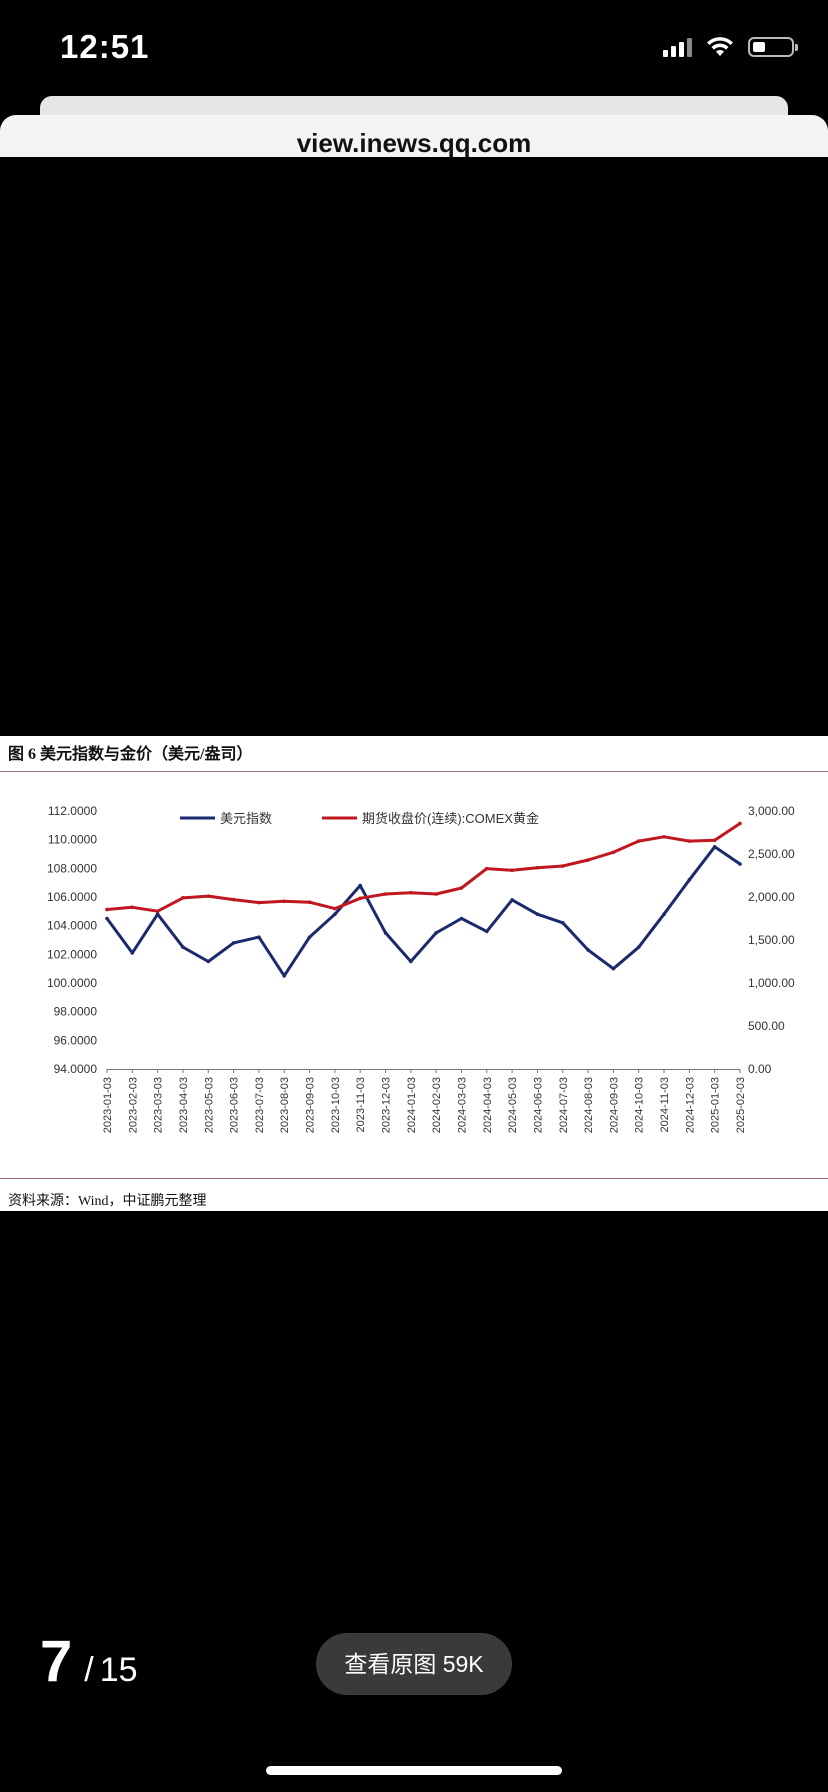  I want to click on status-time: 12:51, so click(105, 46).